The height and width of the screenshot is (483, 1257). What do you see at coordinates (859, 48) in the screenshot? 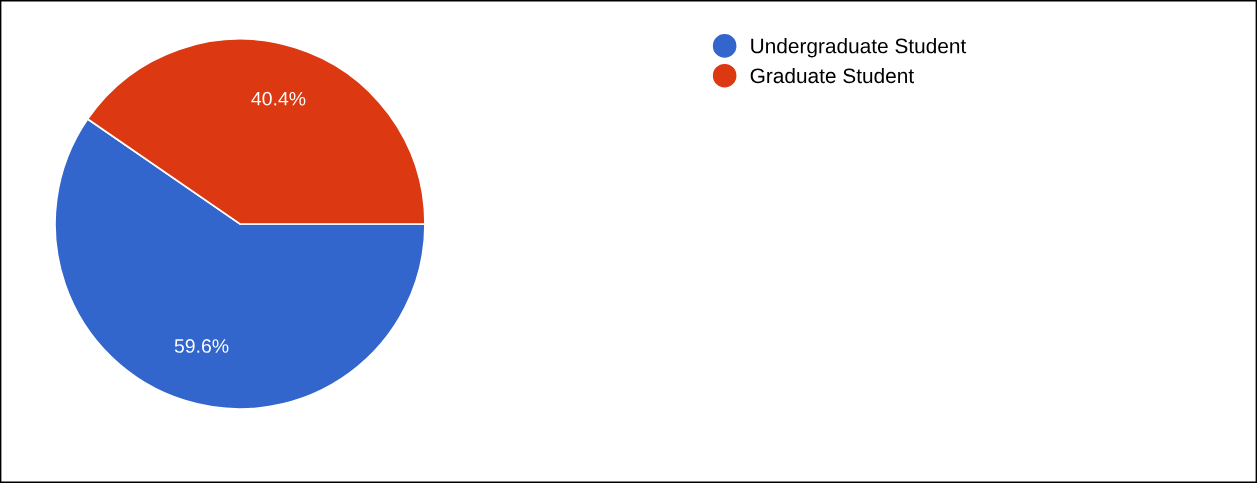
I see `legend-label: Undergraduate Student` at bounding box center [859, 48].